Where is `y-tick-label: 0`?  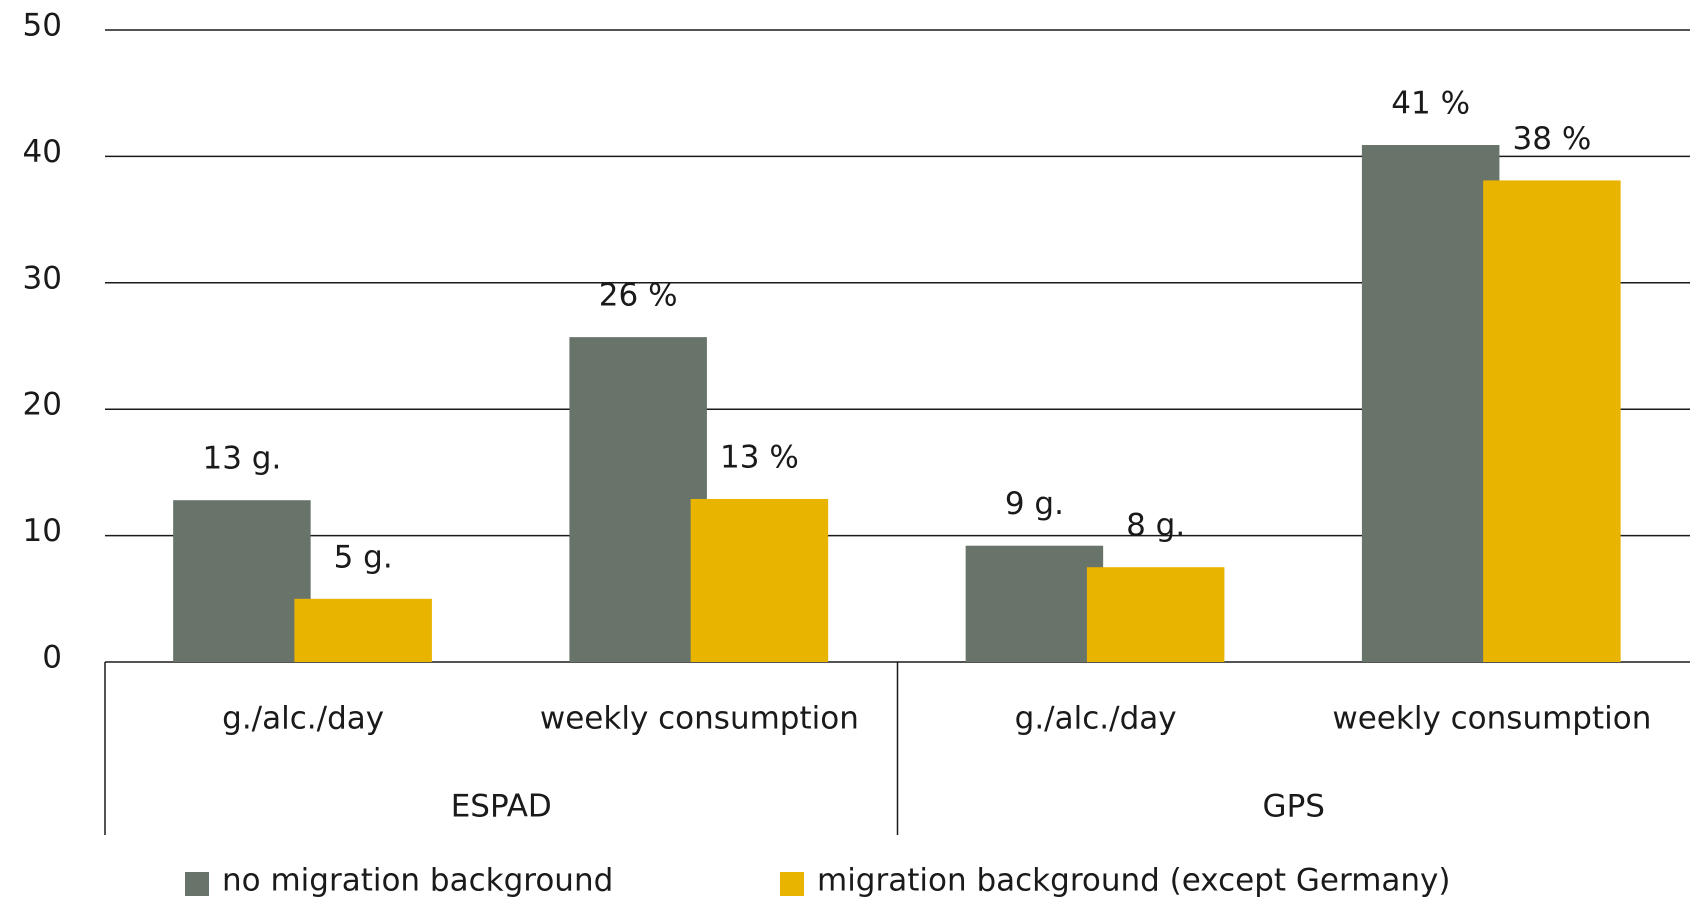
y-tick-label: 0 is located at coordinates (52, 658).